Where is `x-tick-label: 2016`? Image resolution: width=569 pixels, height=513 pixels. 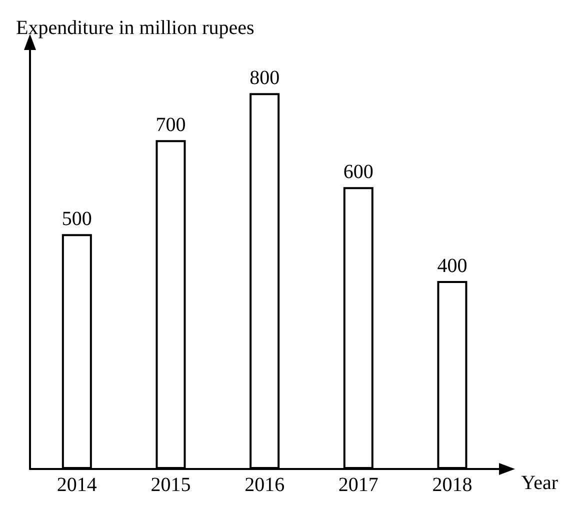
x-tick-label: 2016 is located at coordinates (264, 485).